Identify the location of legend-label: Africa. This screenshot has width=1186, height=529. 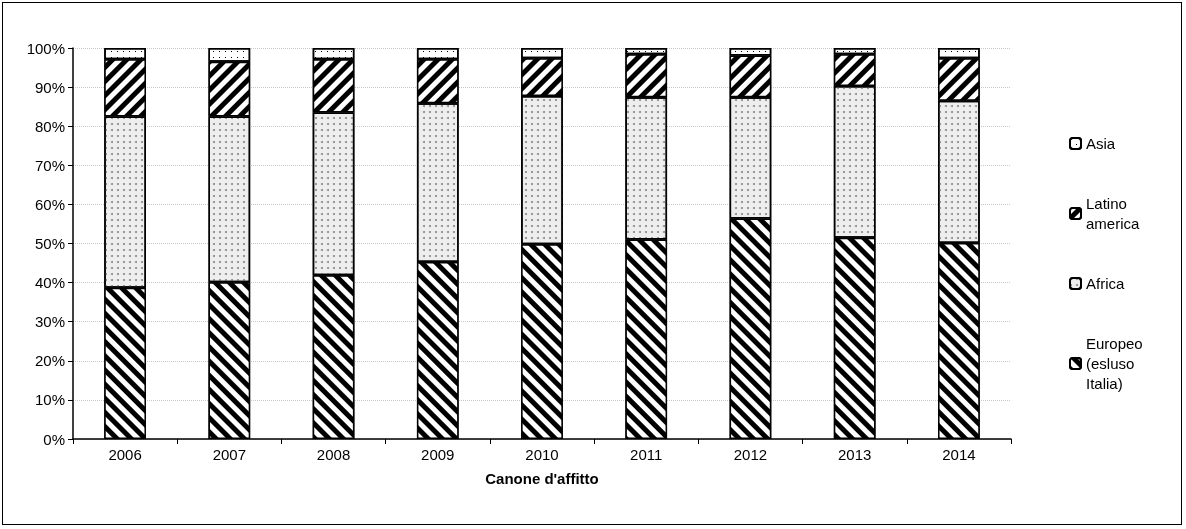
(1105, 283).